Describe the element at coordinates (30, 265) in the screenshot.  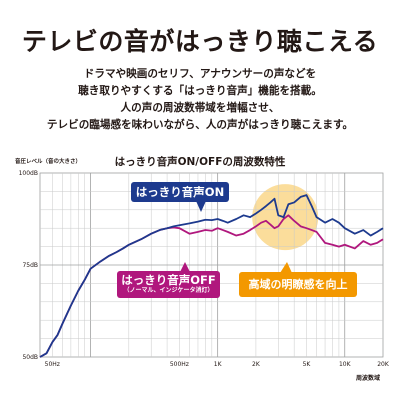
I see `y-tick-label: 75dB` at that location.